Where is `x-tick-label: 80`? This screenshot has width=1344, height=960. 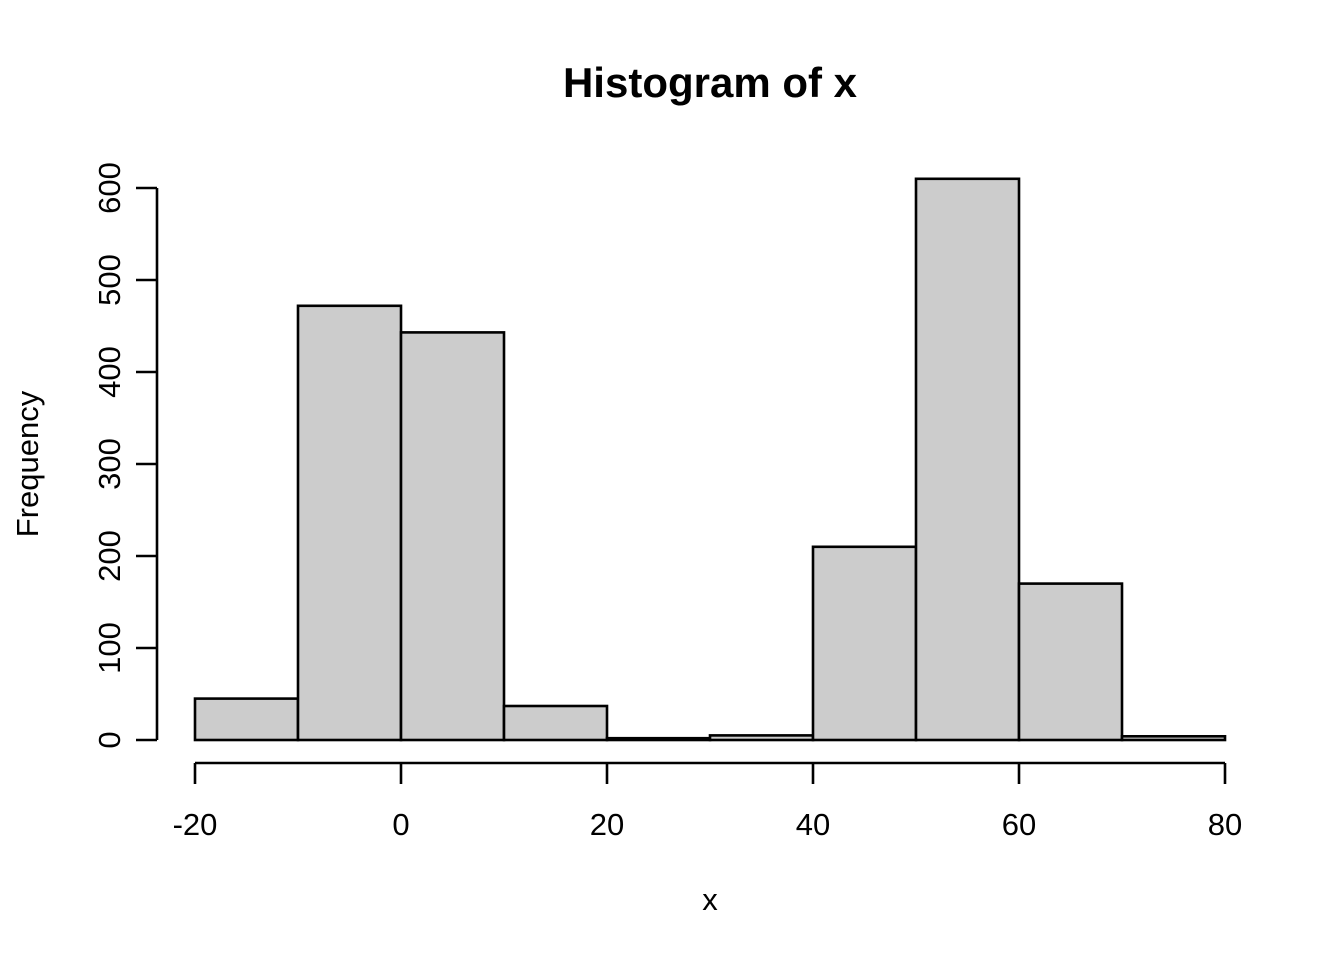 x-tick-label: 80 is located at coordinates (1225, 824).